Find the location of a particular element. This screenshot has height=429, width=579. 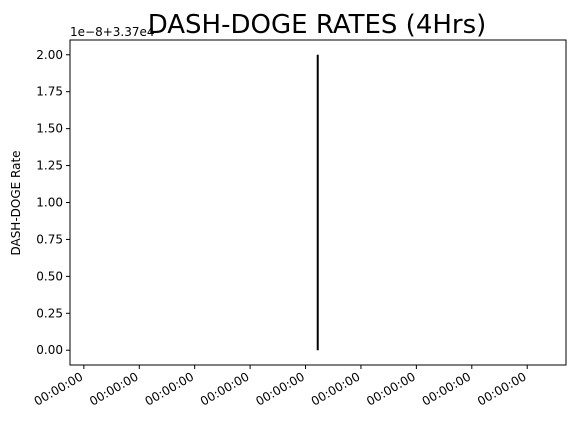

chart-title: DASH-DOGE RATES (4Hrs) is located at coordinates (317, 25).